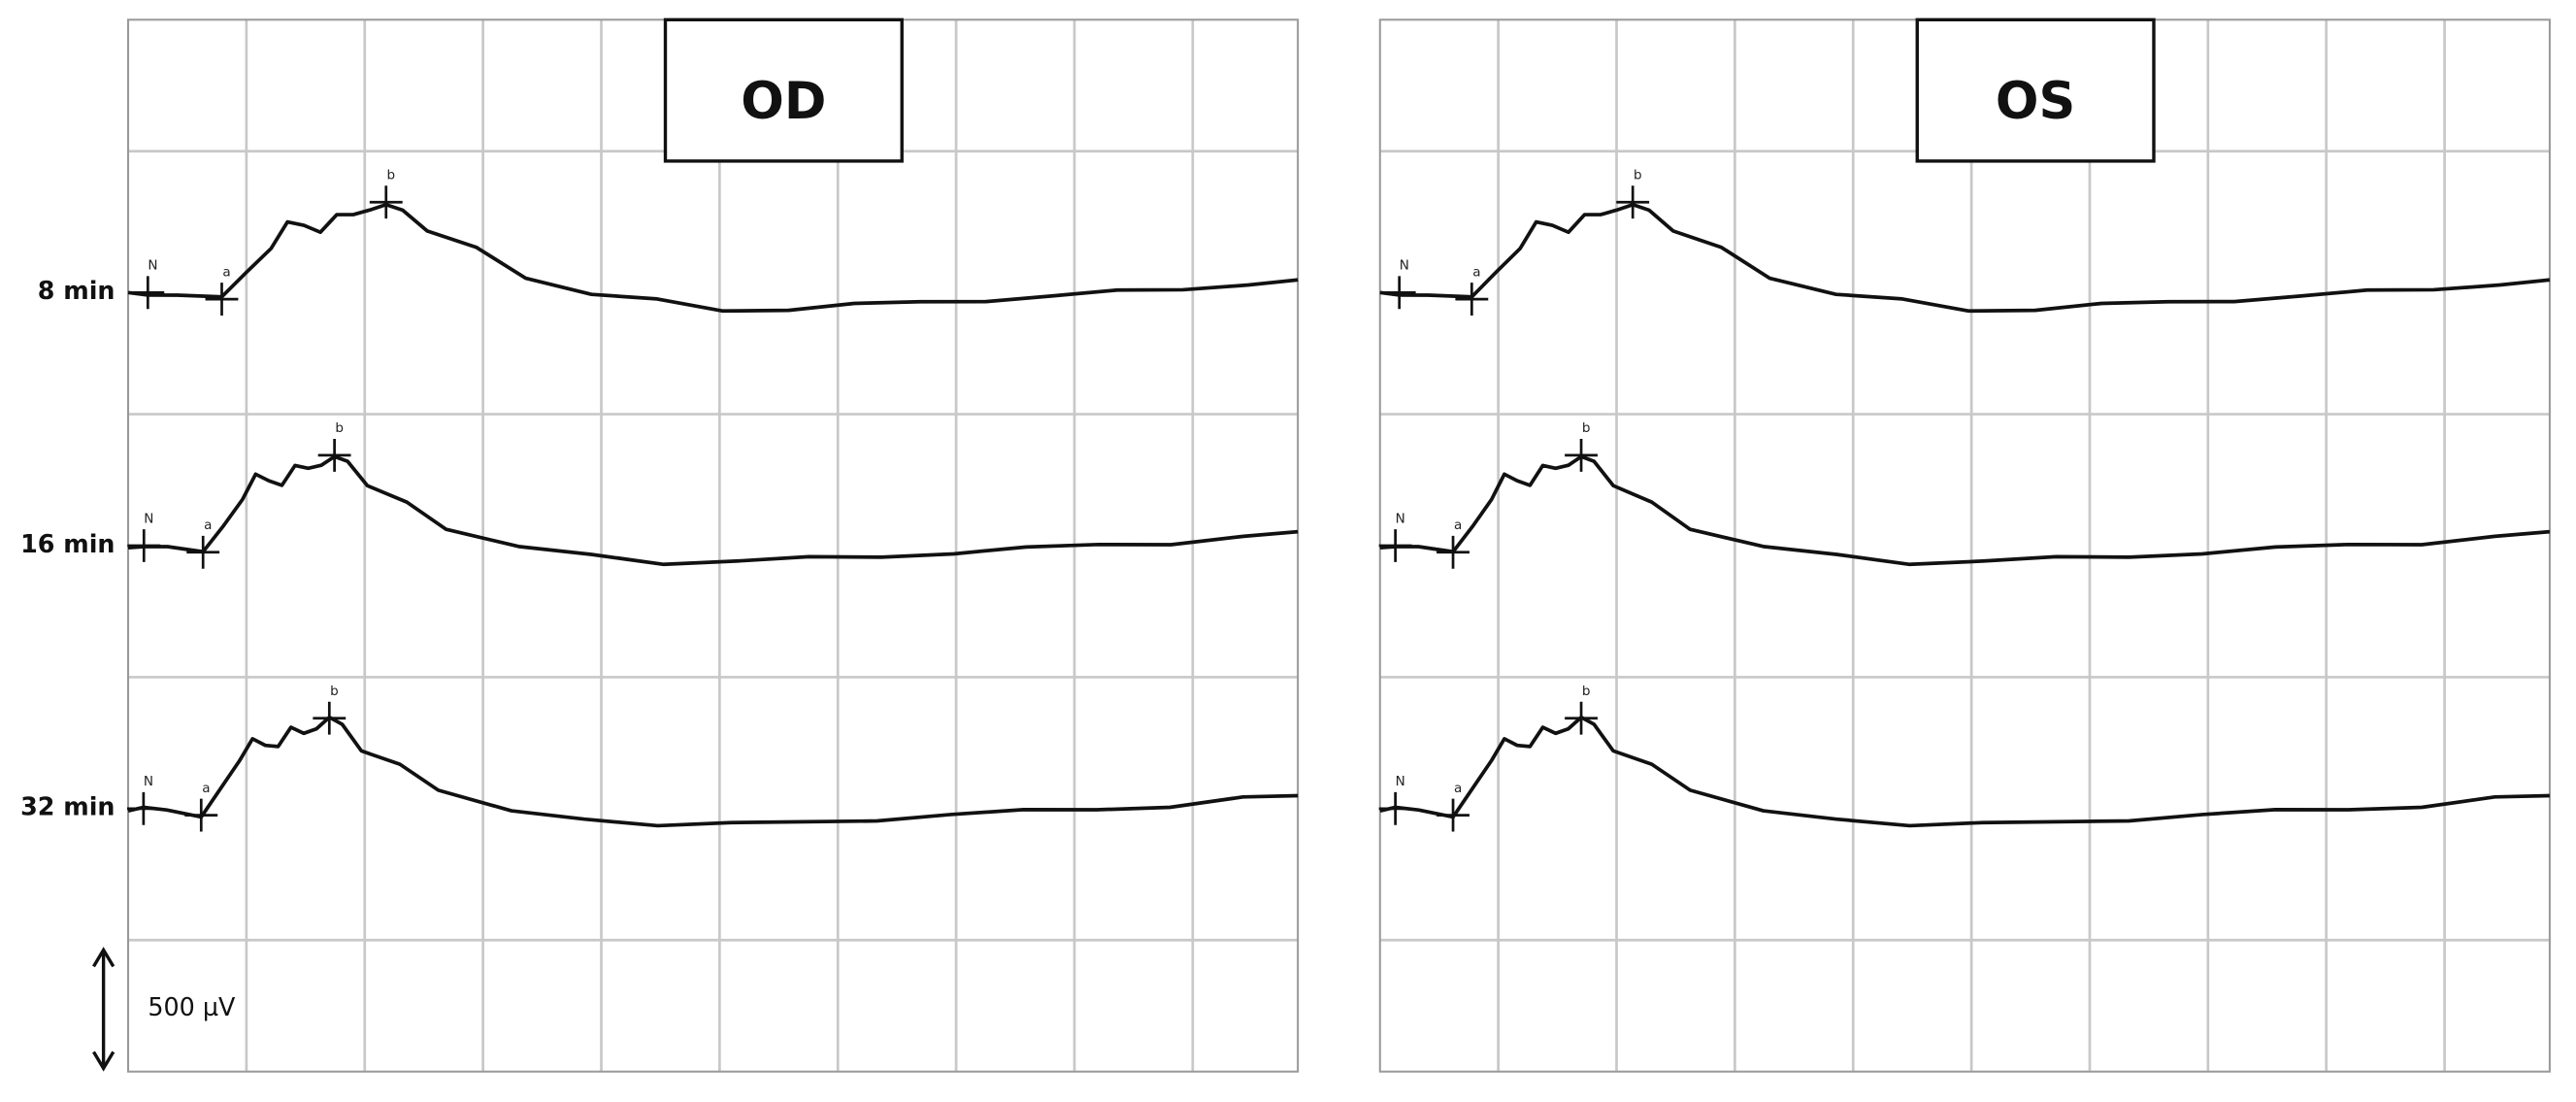 The height and width of the screenshot is (1102, 2576). I want to click on panel-title: OD, so click(783, 101).